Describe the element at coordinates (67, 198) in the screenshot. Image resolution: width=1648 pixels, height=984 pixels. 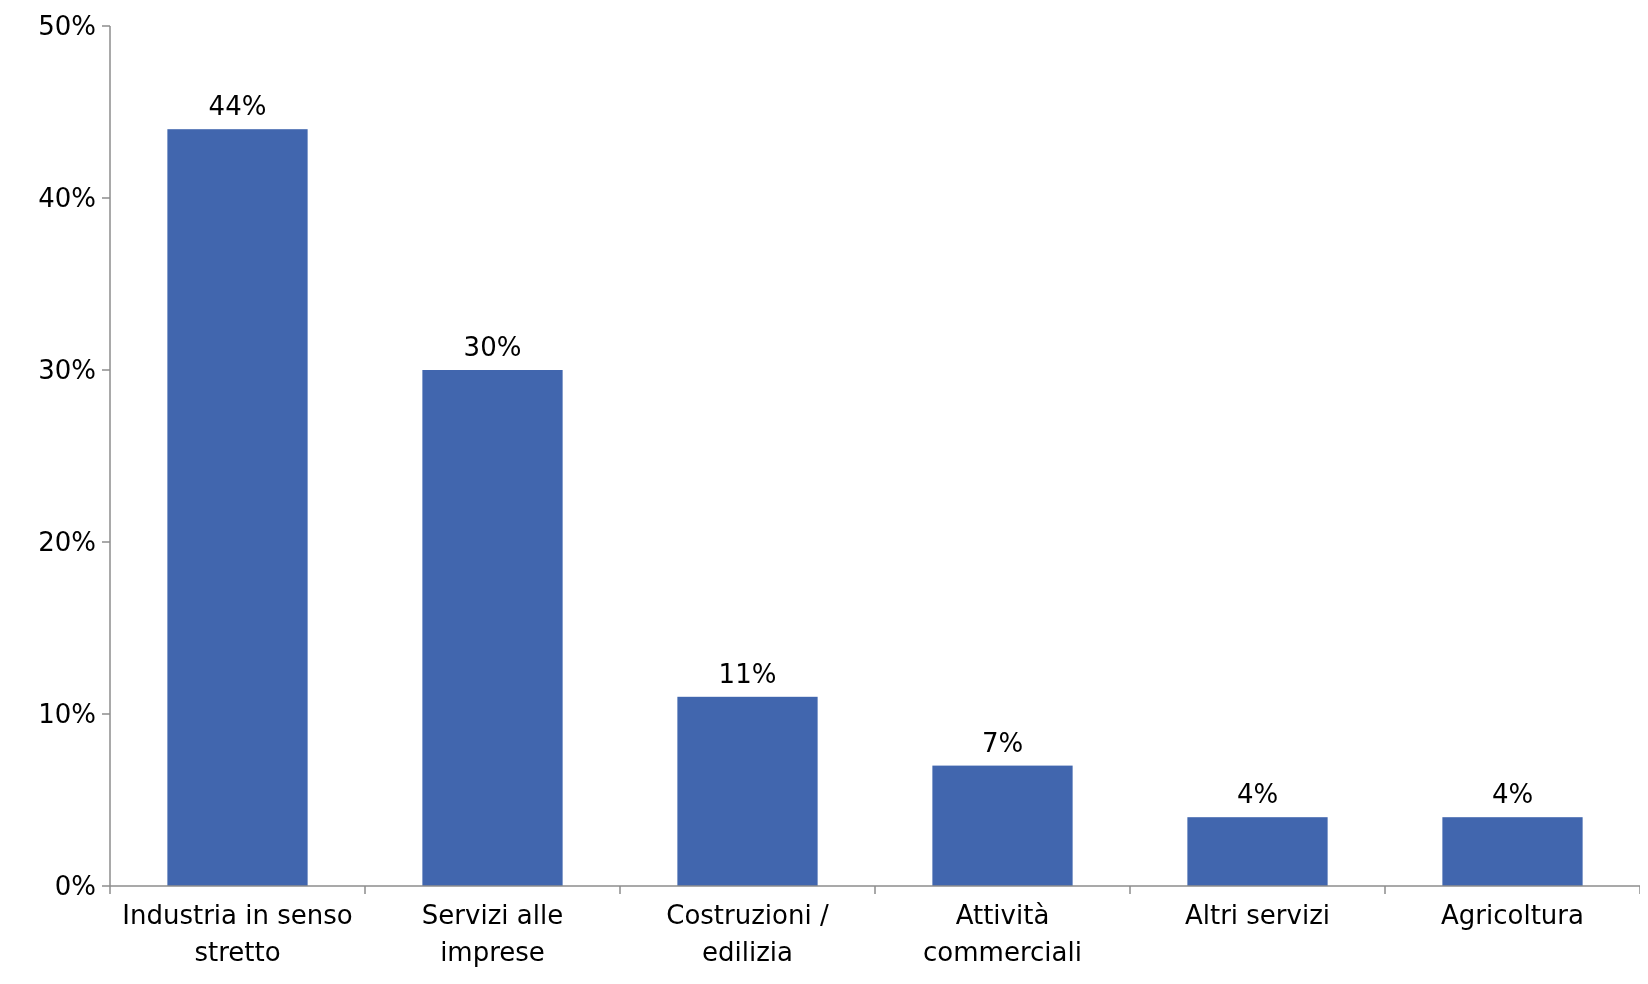
I see `y-tick-label: 40%` at that location.